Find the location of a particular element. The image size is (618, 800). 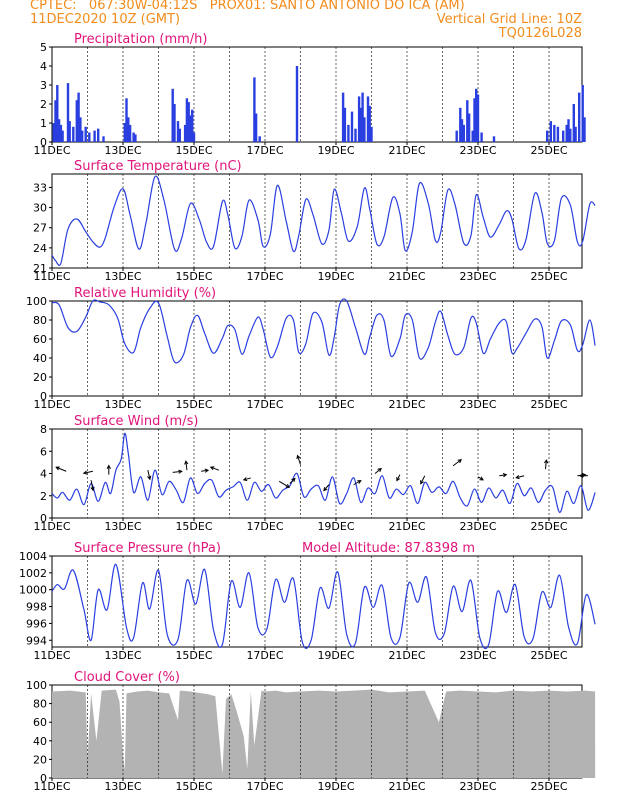

header-code: TQ0126L028 is located at coordinates (540, 33).